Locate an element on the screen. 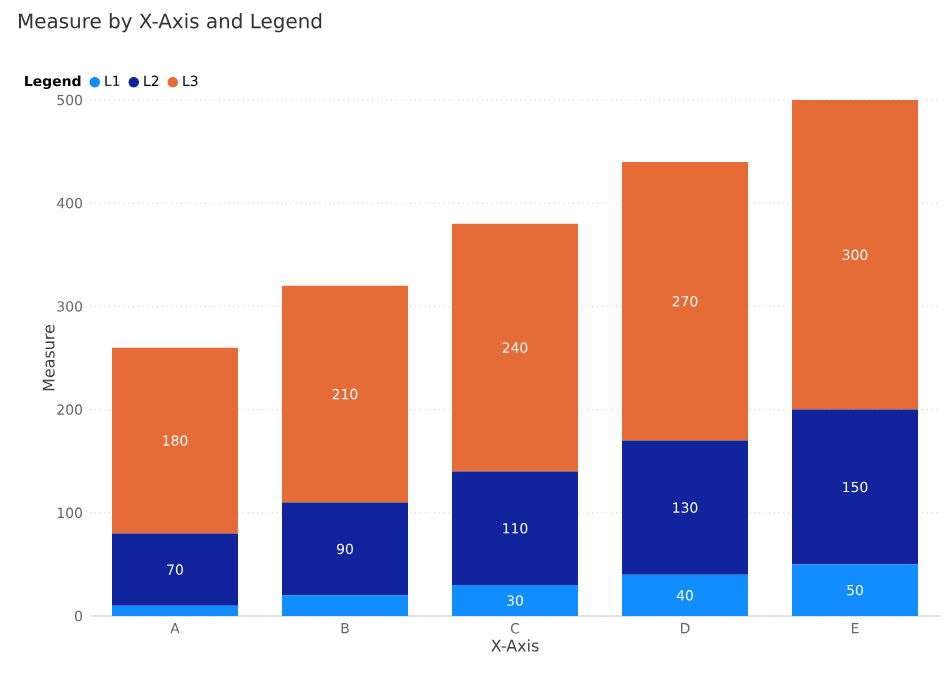 The height and width of the screenshot is (678, 948). chart-title: Measure by X-Axis and Legend is located at coordinates (170, 23).